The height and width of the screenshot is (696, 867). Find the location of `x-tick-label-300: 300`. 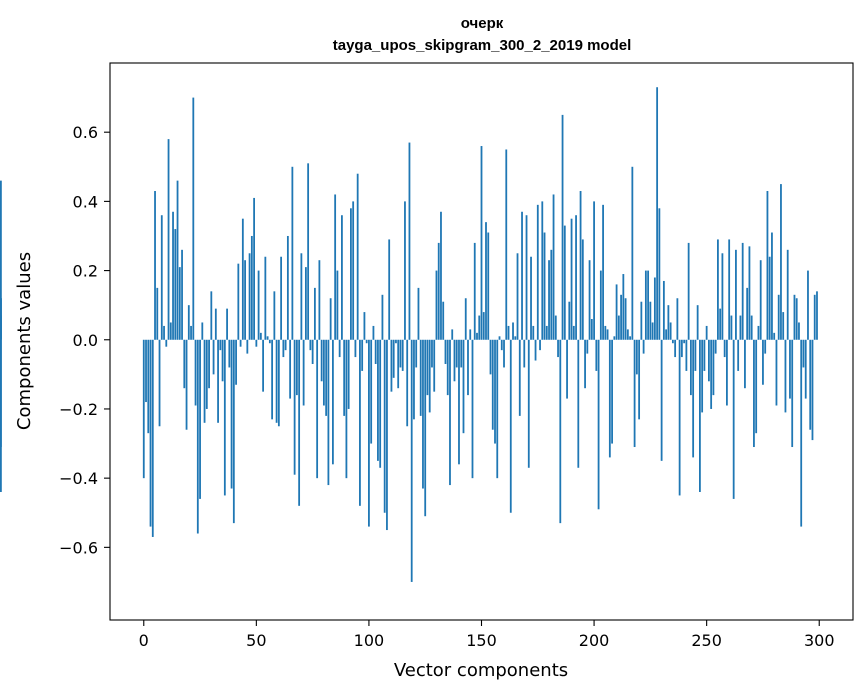

x-tick-label-300: 300 is located at coordinates (819, 640).